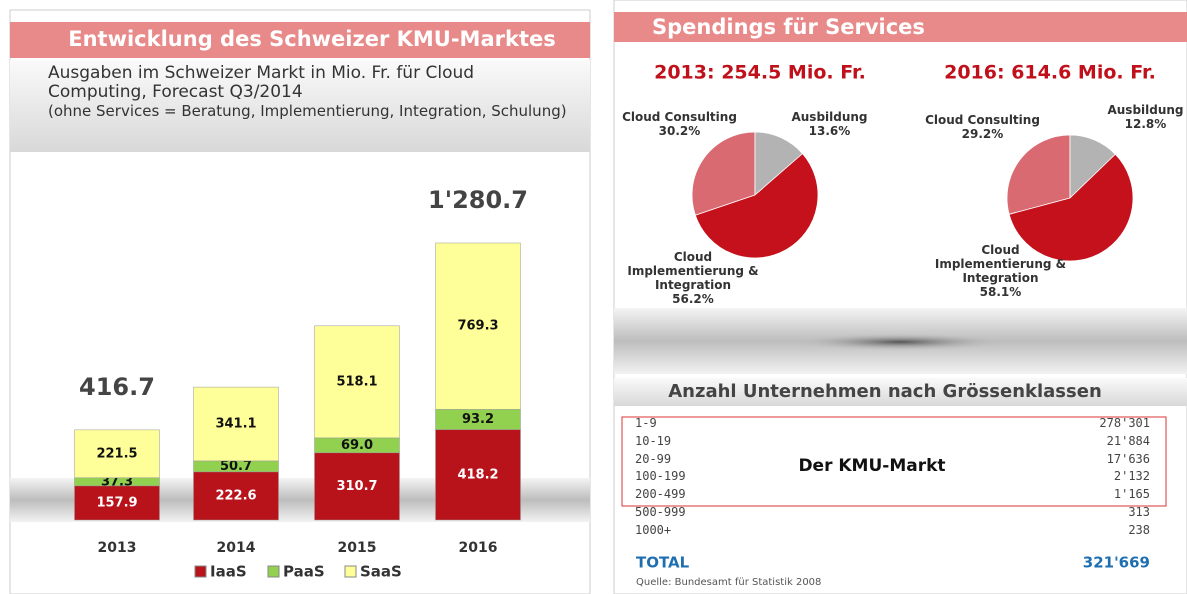 The height and width of the screenshot is (594, 1187). I want to click on row-value: 2'132, so click(1131, 476).